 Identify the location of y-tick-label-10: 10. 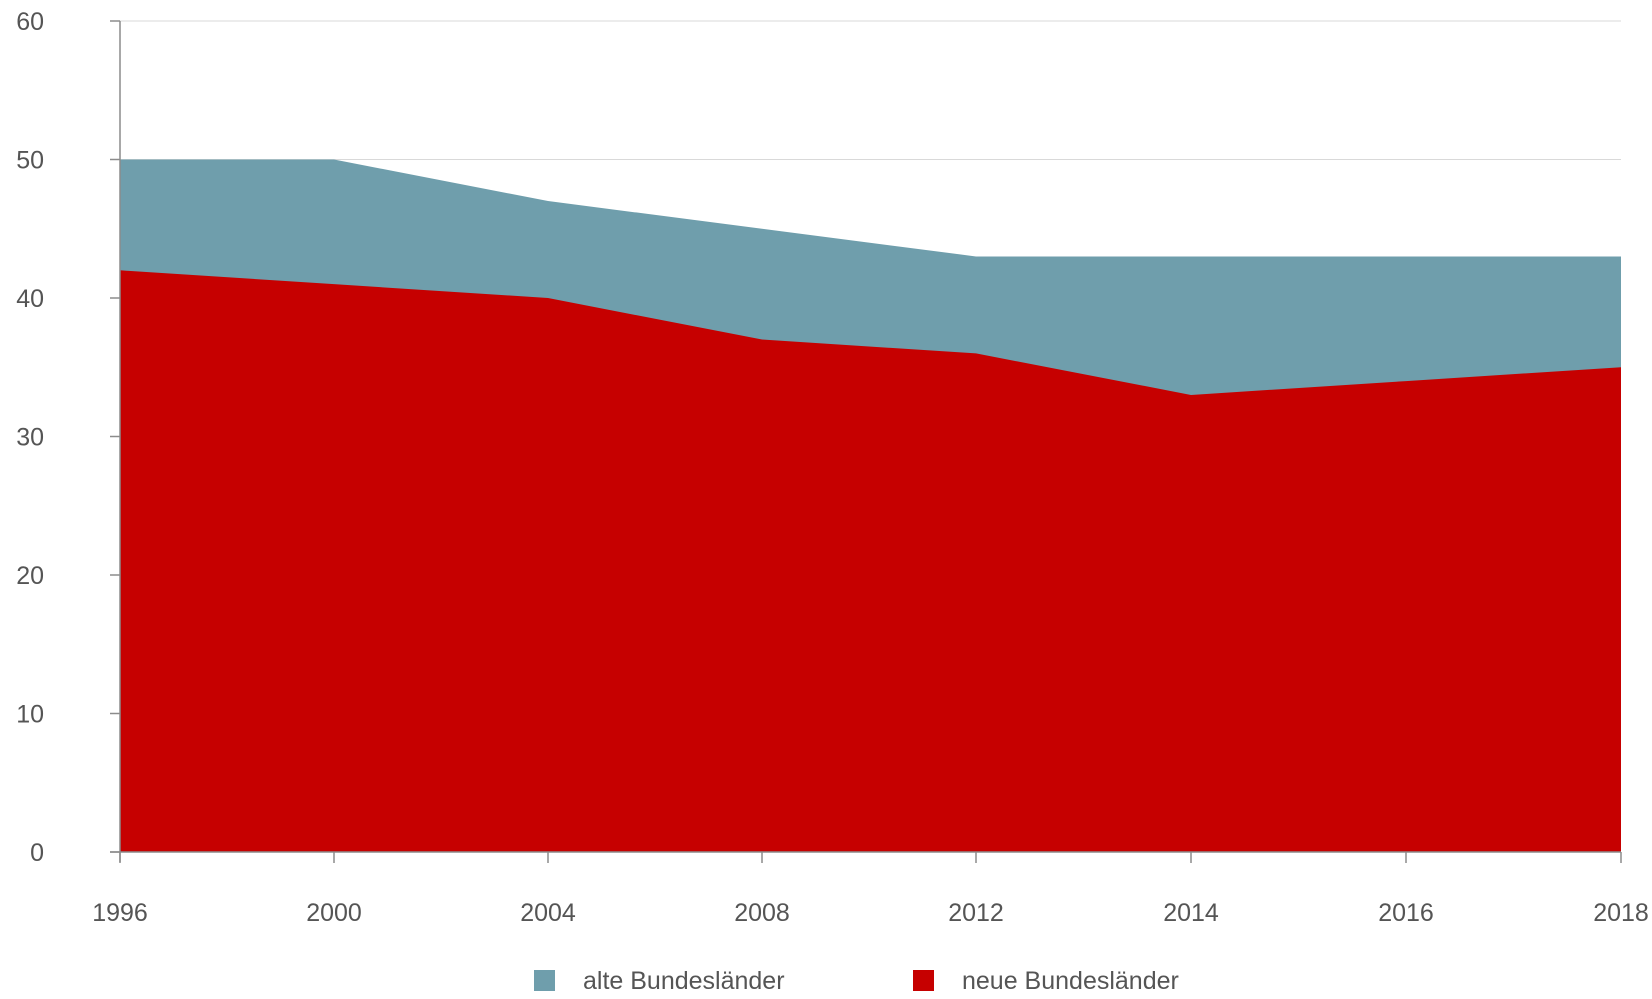
(30, 715).